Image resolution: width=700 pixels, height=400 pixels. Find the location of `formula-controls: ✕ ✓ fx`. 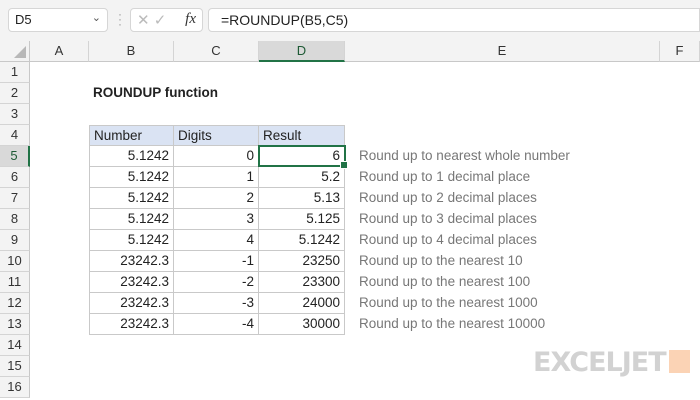

formula-controls: ✕ ✓ fx is located at coordinates (166, 20).